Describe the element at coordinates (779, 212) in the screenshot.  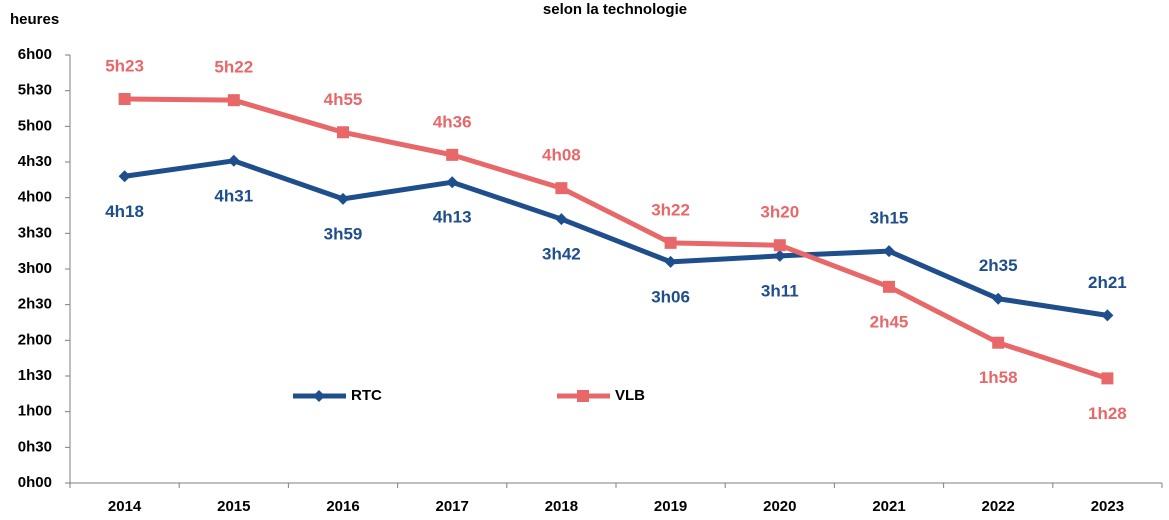
I see `data-label: 3h20` at that location.